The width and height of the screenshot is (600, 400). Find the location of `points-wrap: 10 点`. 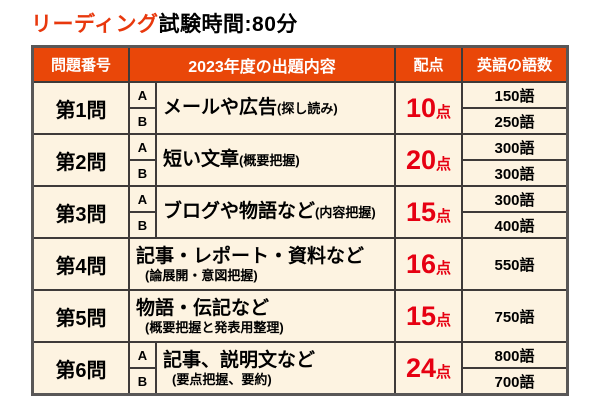

points-wrap: 10 点 is located at coordinates (428, 108).